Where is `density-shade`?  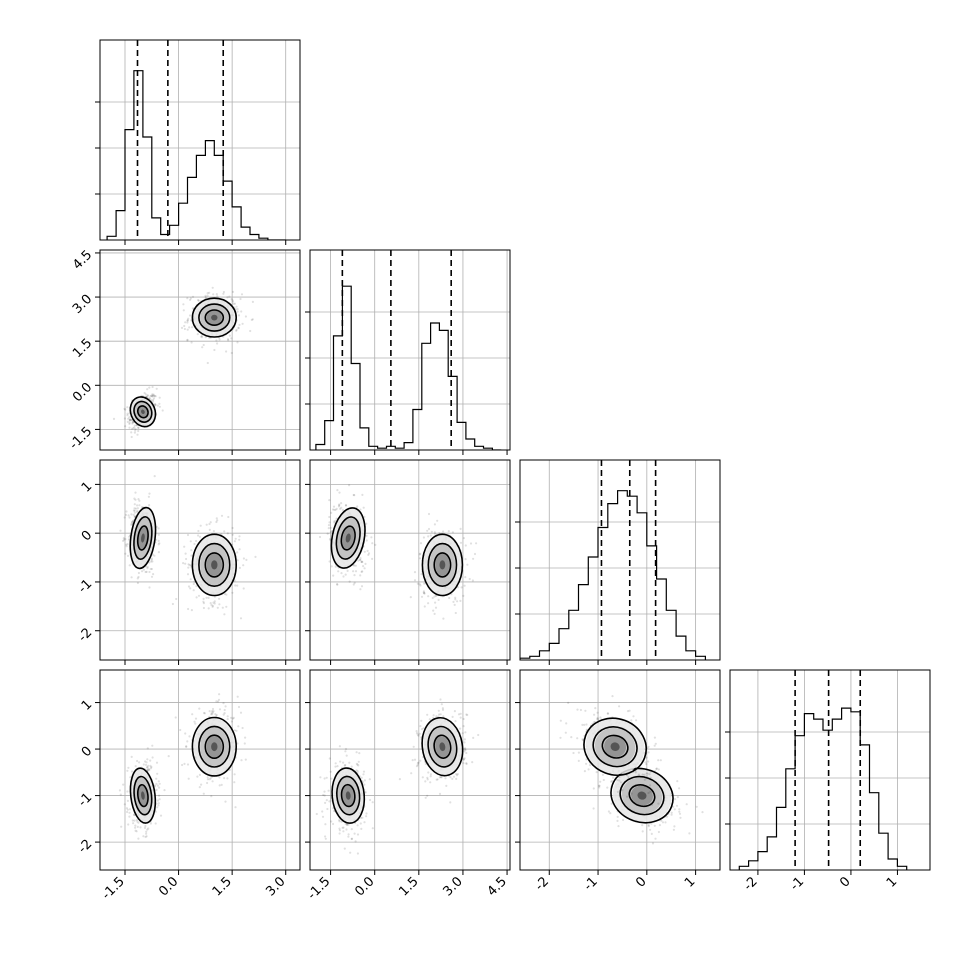 density-shade is located at coordinates (348, 795).